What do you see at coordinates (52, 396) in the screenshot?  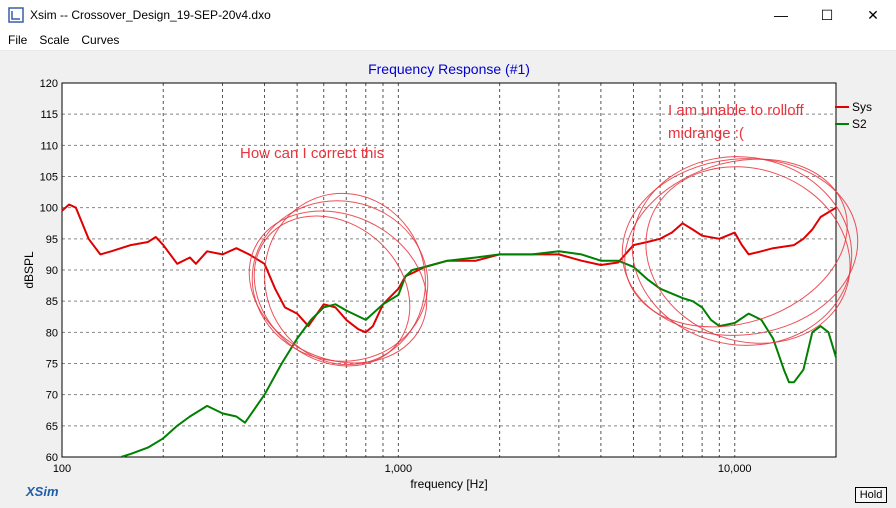 I see `y-tick-label: 70` at bounding box center [52, 396].